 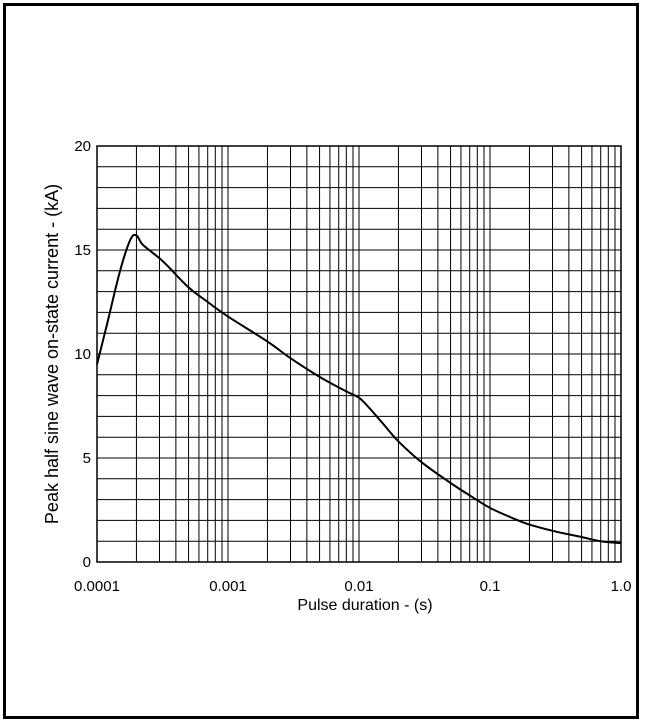 What do you see at coordinates (490, 586) in the screenshot?
I see `x-tick-label: 0.1` at bounding box center [490, 586].